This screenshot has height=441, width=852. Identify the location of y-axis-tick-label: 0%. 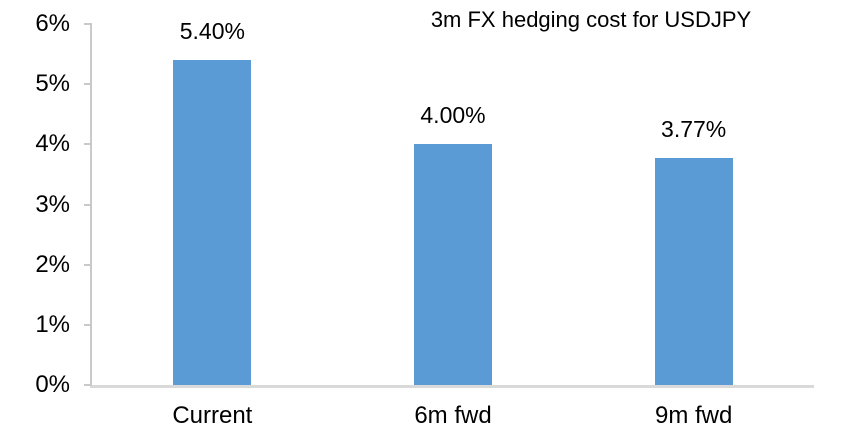
(52, 384).